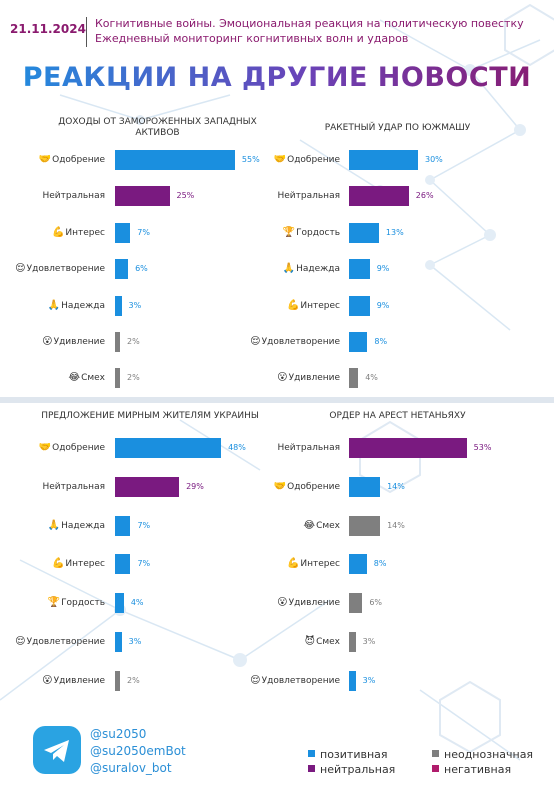 Image resolution: width=554 pixels, height=800 pixels. I want to click on chart-3-category-label: 🙏Надежда, so click(76, 526).